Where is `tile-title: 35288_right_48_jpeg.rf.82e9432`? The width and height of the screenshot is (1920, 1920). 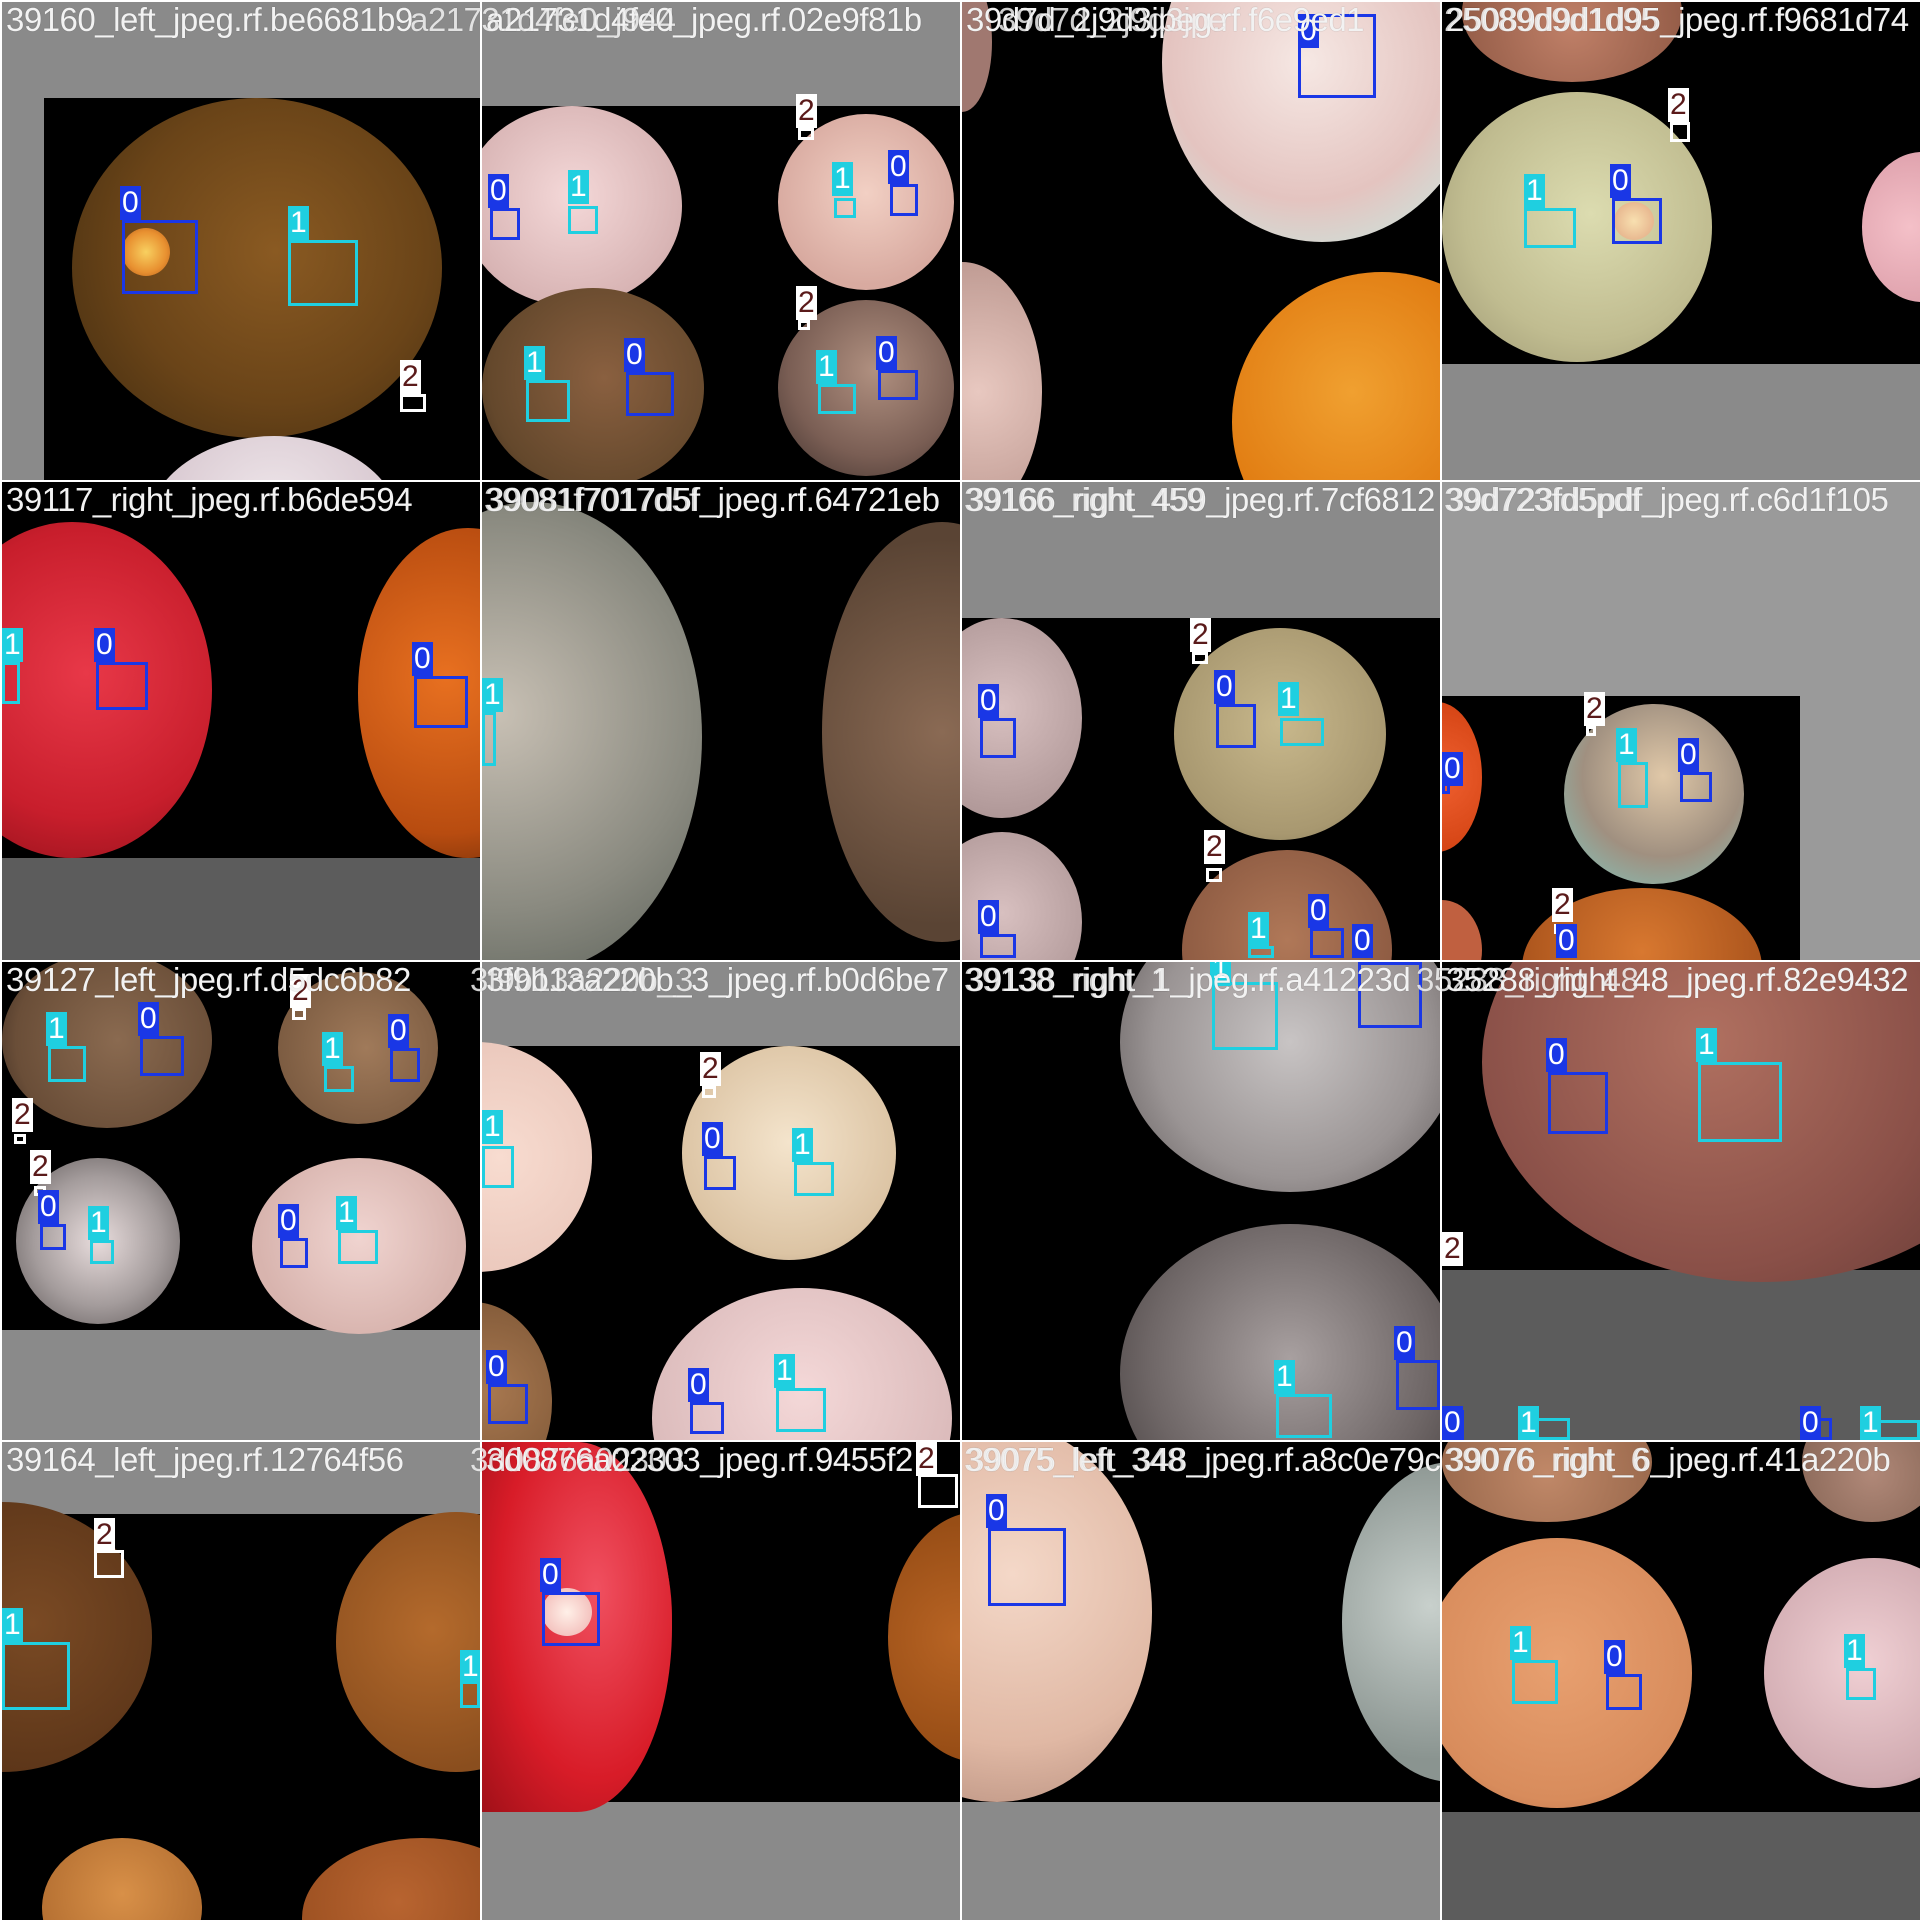 tile-title: 35288_right_48_jpeg.rf.82e9432 is located at coordinates (1677, 980).